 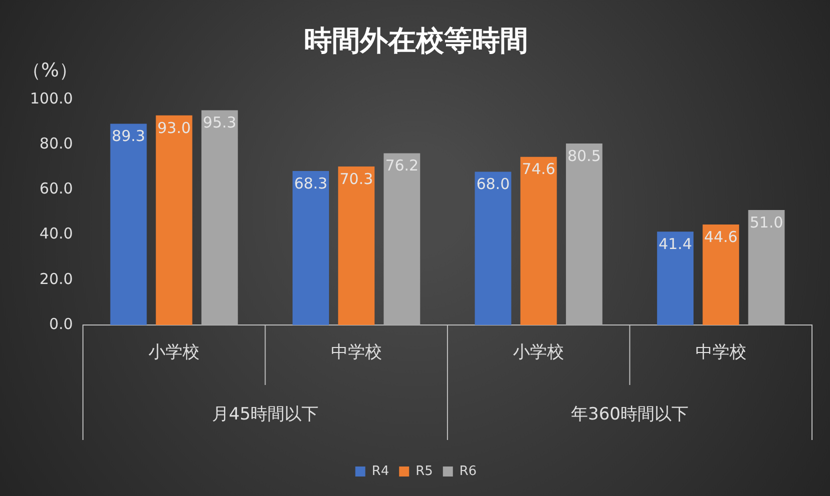 What do you see at coordinates (311, 183) in the screenshot?
I see `data-label: 68.3` at bounding box center [311, 183].